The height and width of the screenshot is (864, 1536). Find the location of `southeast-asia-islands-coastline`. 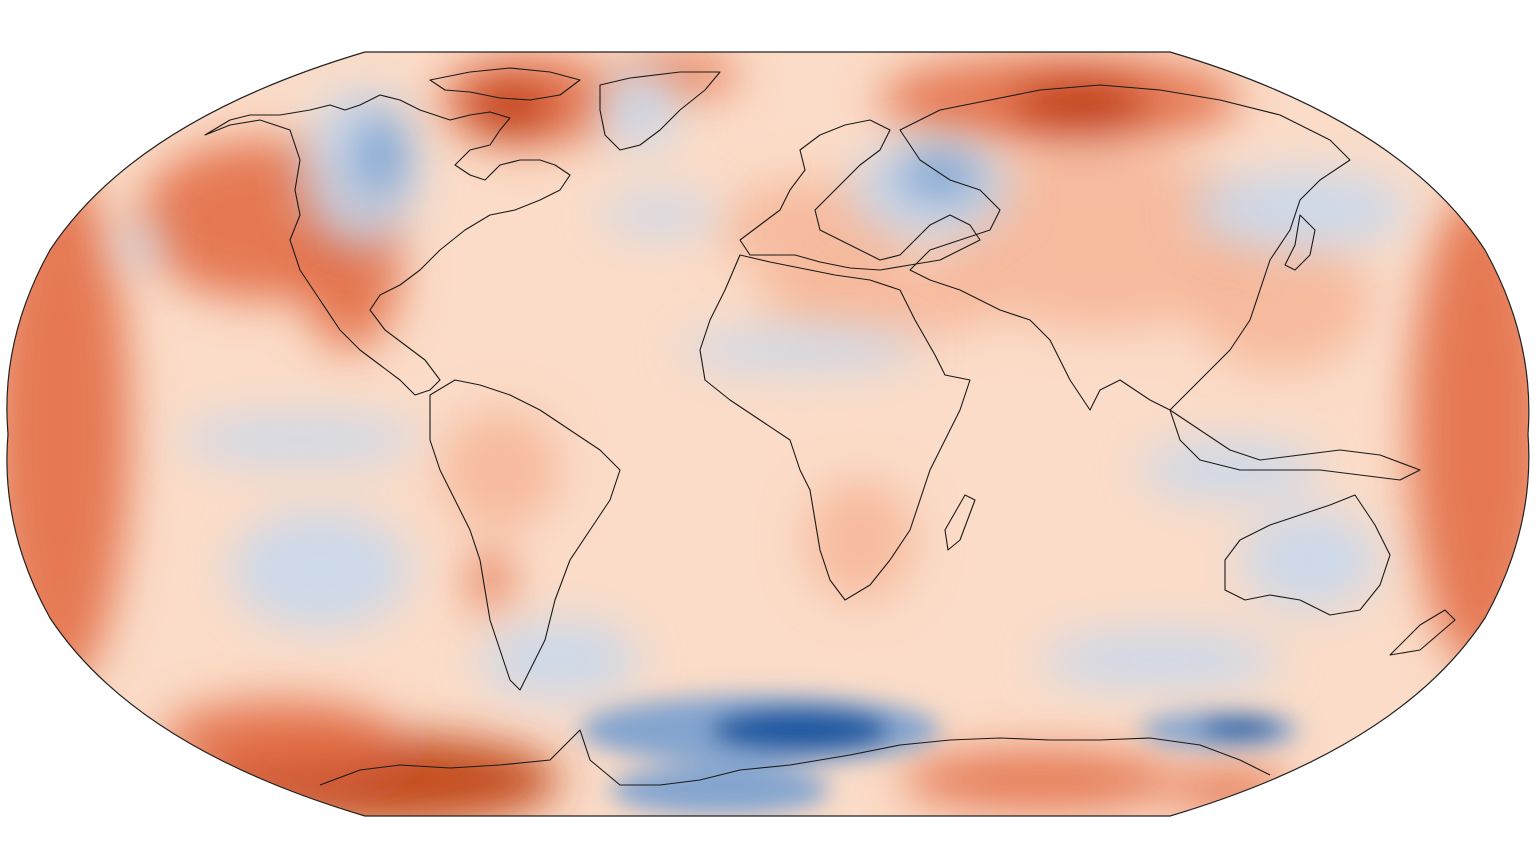

southeast-asia-islands-coastline is located at coordinates (1295, 445).